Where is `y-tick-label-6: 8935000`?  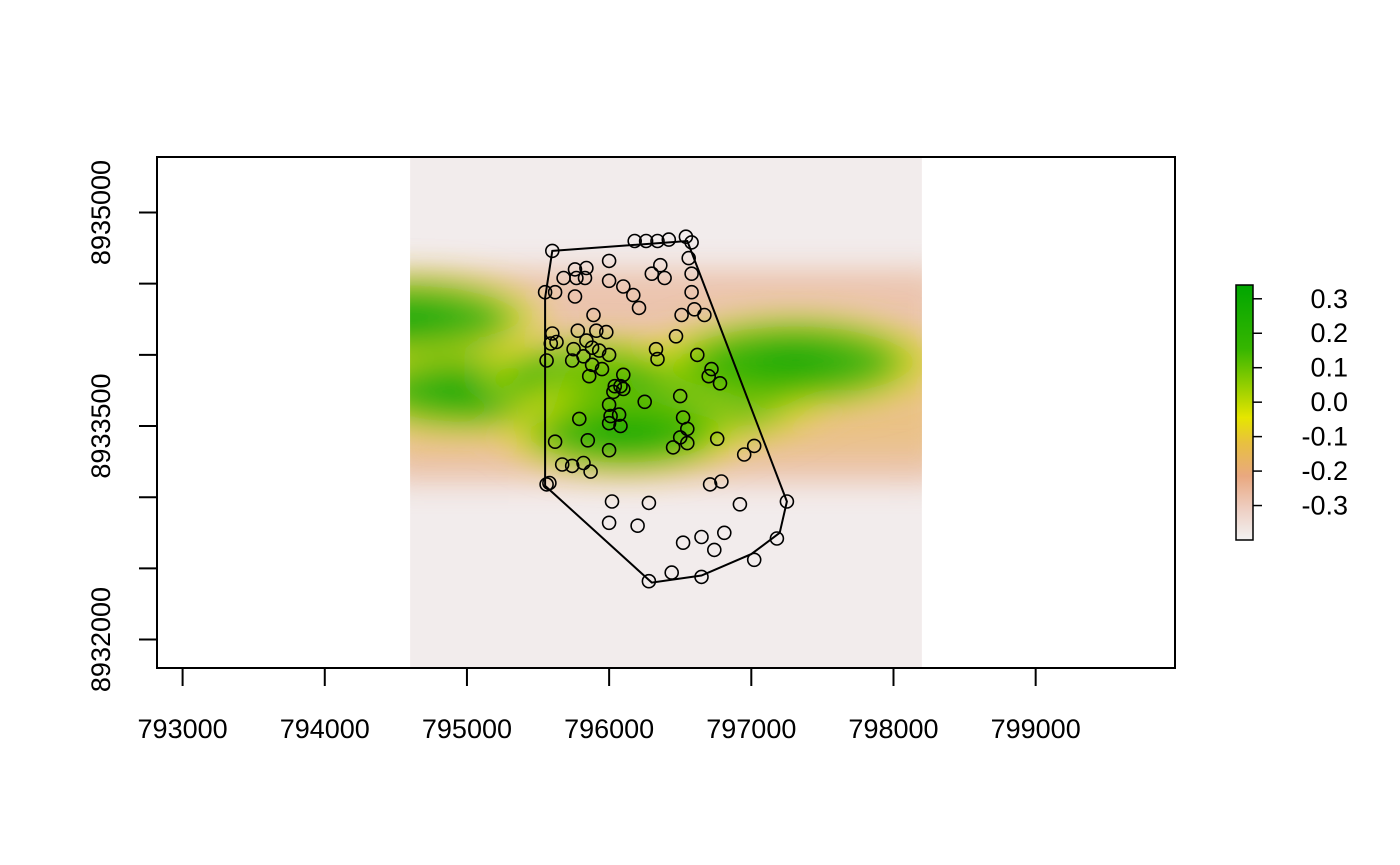
y-tick-label-6: 8935000 is located at coordinates (101, 212).